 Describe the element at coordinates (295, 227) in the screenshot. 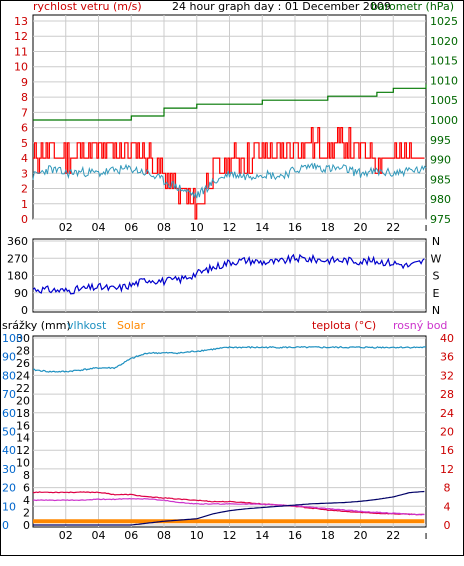

I see `panel1-x-tick-label: 16` at that location.